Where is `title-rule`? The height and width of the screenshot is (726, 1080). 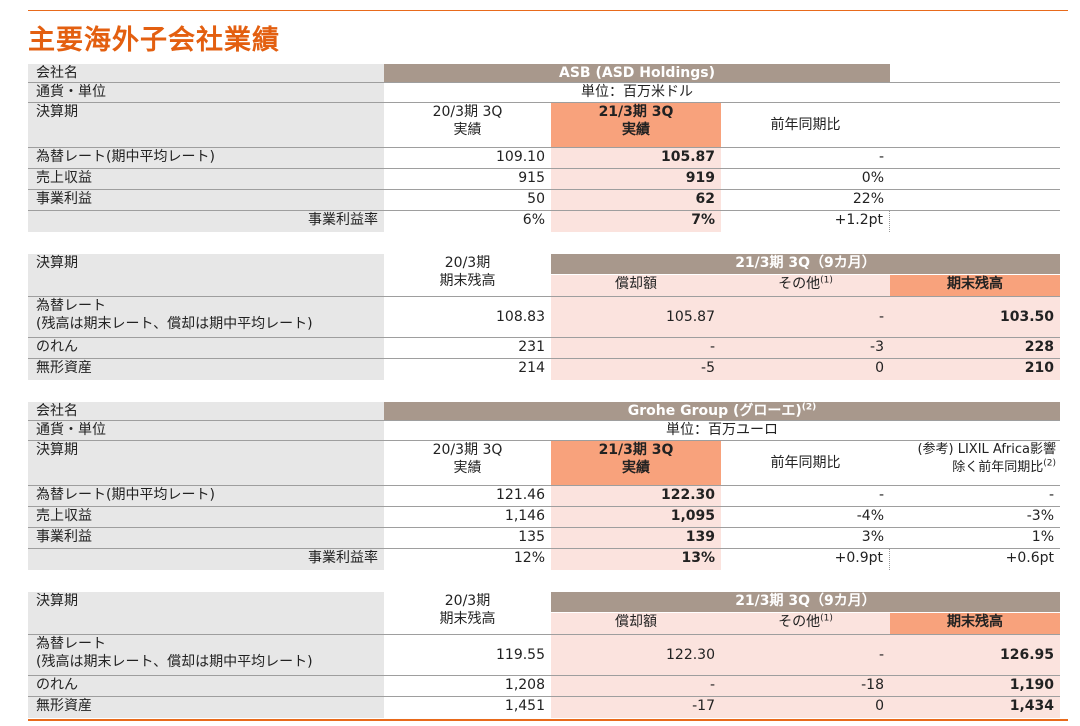 title-rule is located at coordinates (548, 10).